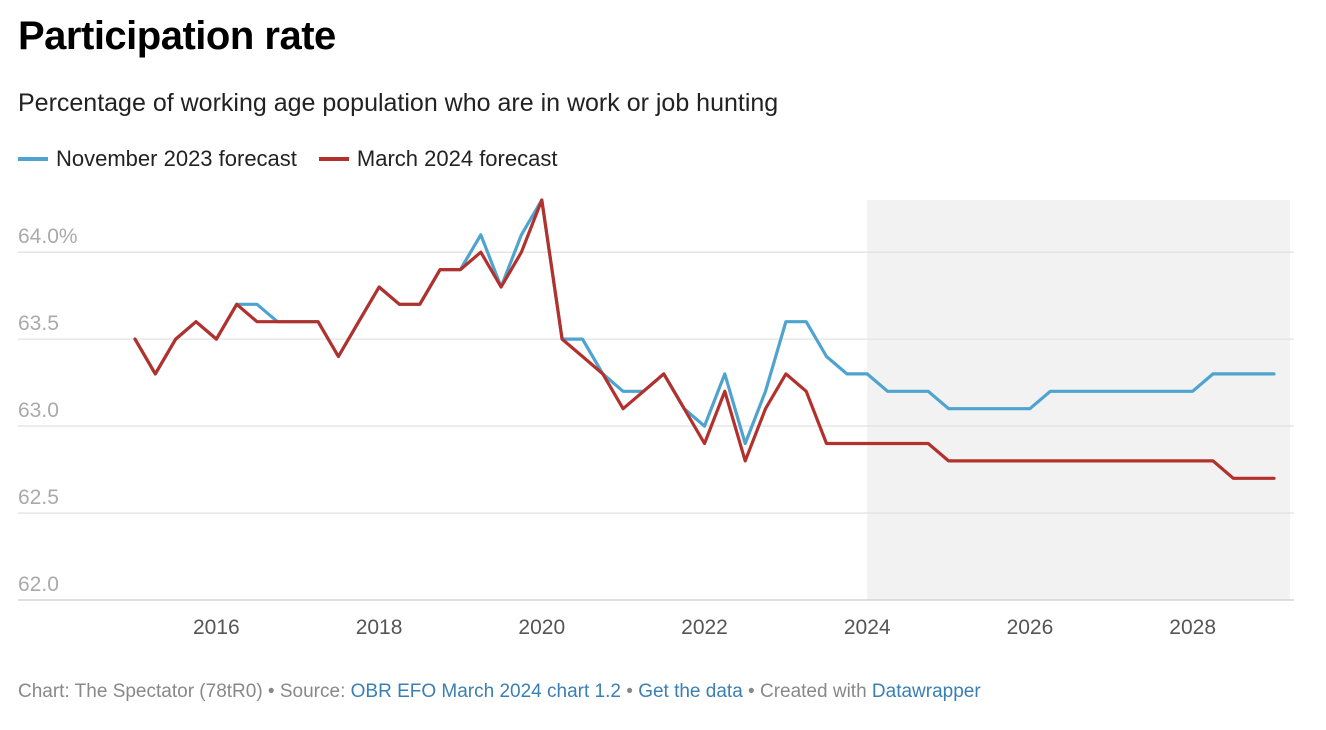 The width and height of the screenshot is (1326, 730). Describe the element at coordinates (379, 627) in the screenshot. I see `x-tick-label: 2018` at that location.